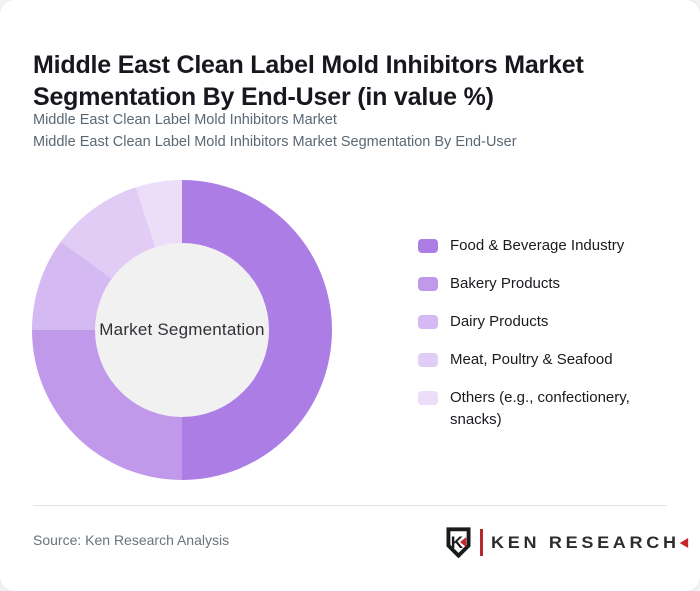 This screenshot has width=700, height=591. I want to click on source-text: Source: Ken Research Analysis, so click(131, 540).